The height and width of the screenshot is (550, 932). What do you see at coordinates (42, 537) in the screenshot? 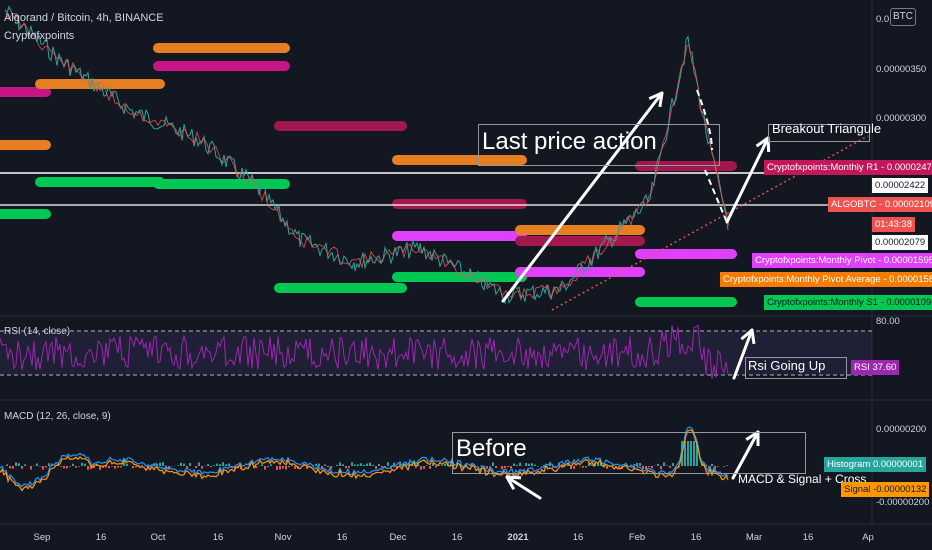
I see `time-tick-label: Sep` at bounding box center [42, 537].